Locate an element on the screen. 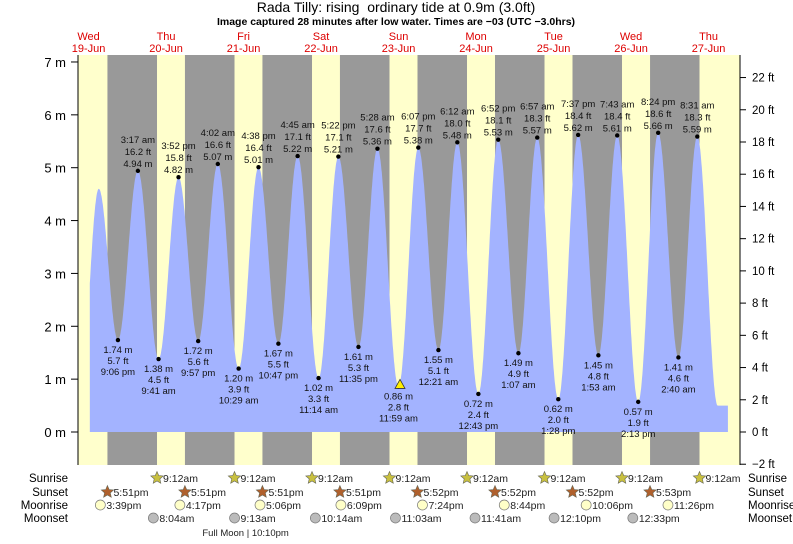 The height and width of the screenshot is (544, 793). right-tick-label: 6 ft is located at coordinates (760, 336).